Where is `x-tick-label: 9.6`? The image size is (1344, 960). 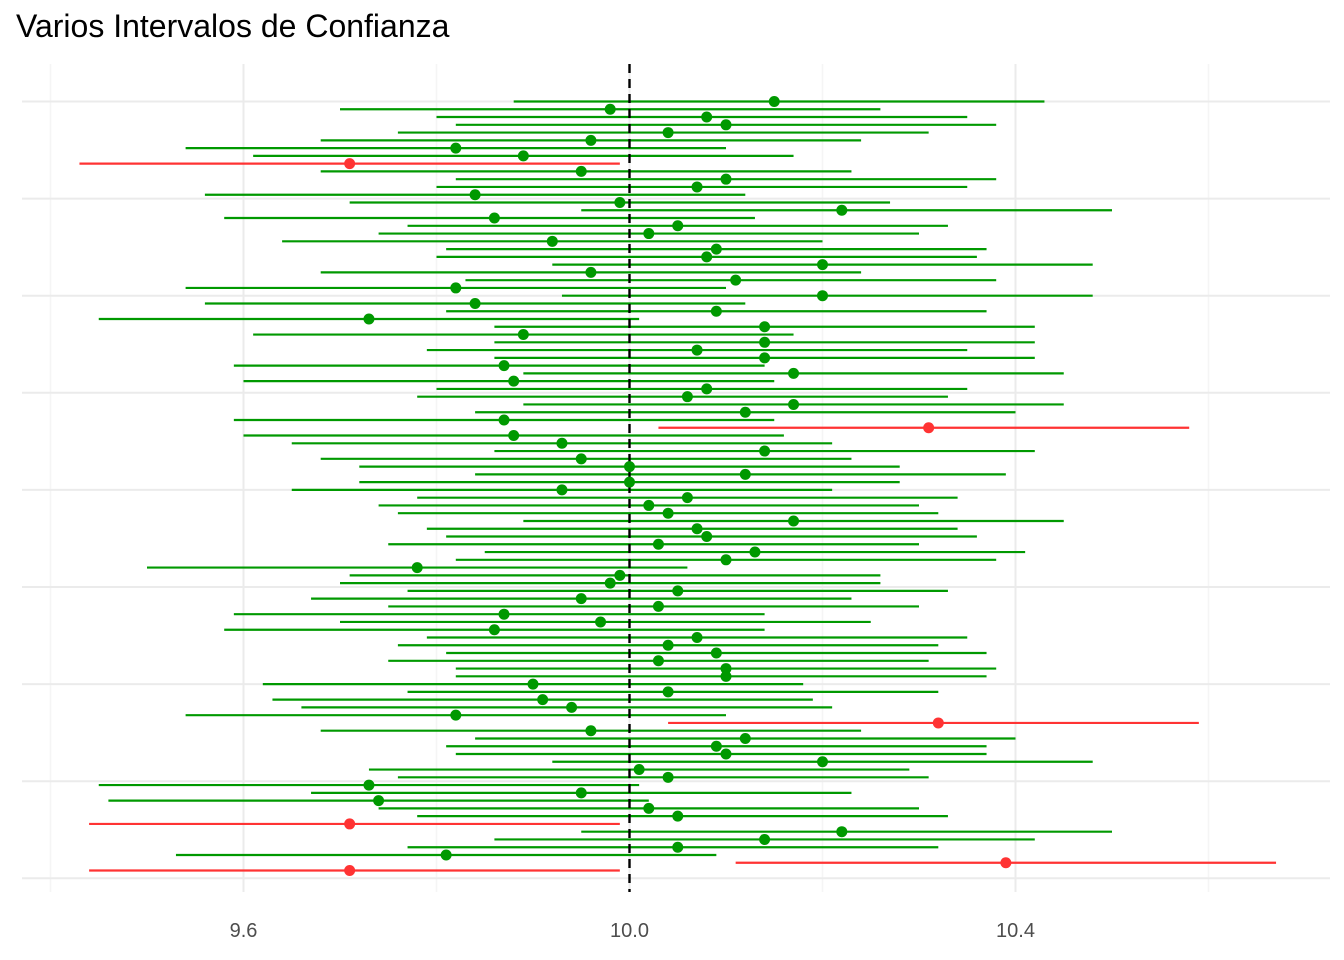 x-tick-label: 9.6 is located at coordinates (244, 931).